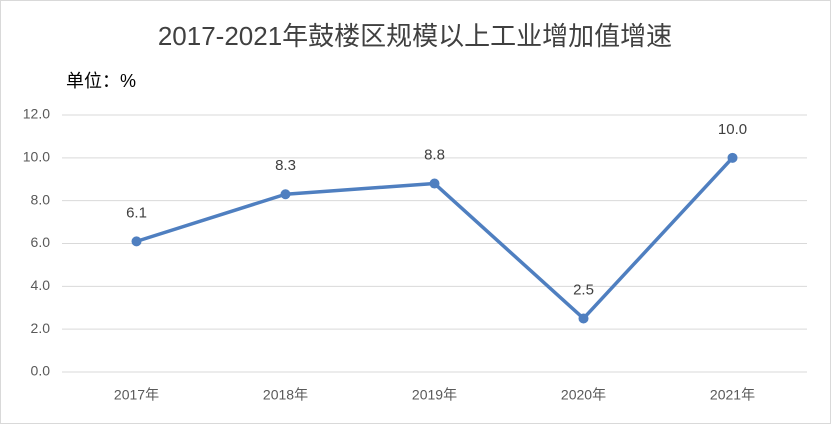 This screenshot has height=424, width=831. What do you see at coordinates (41, 328) in the screenshot?
I see `y-tick-label: 2.0` at bounding box center [41, 328].